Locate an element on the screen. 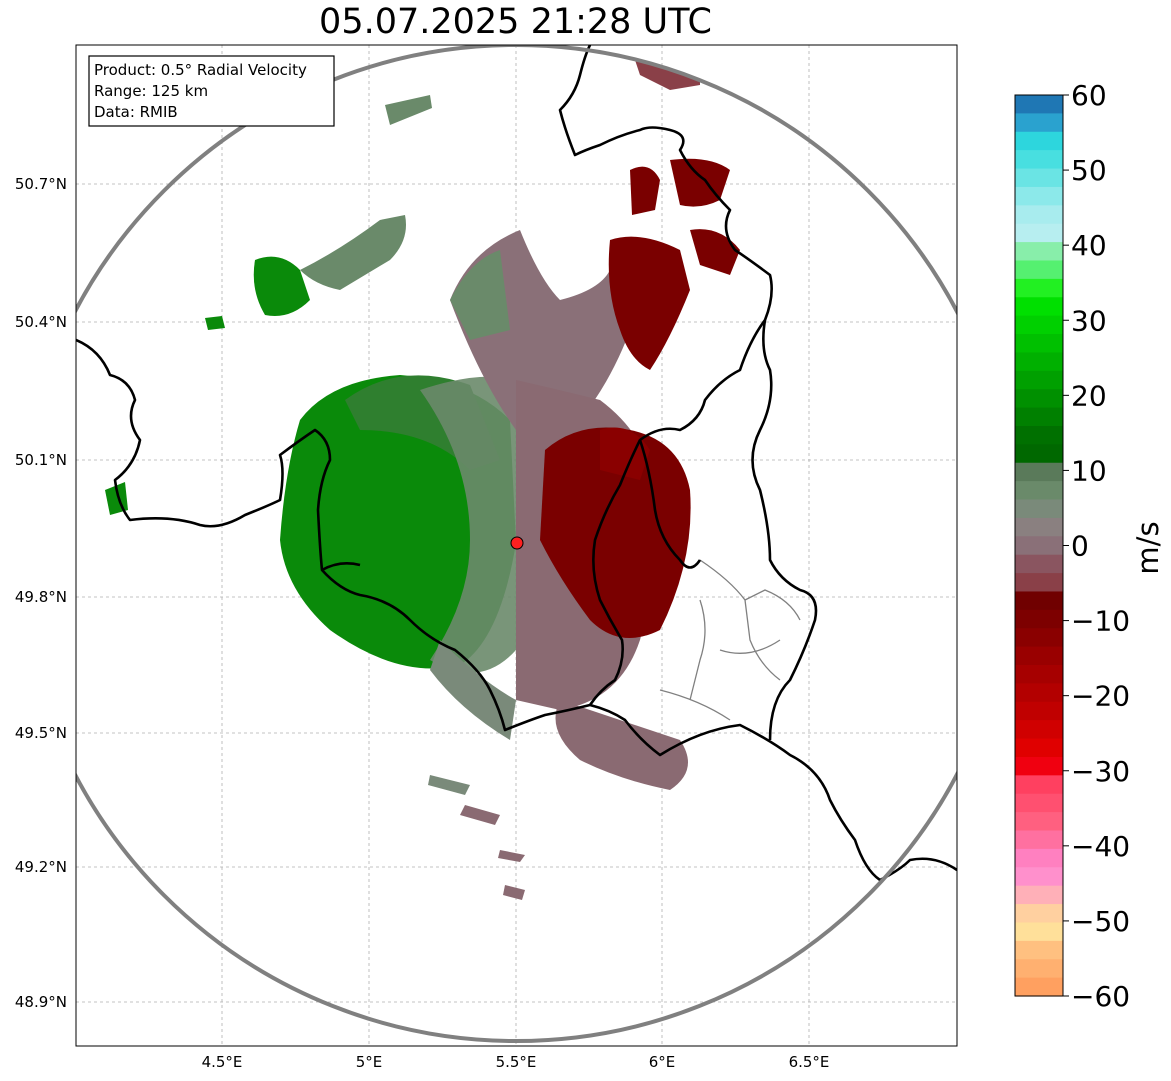 The height and width of the screenshot is (1081, 1171). info-source: Data: RMIB is located at coordinates (136, 112).